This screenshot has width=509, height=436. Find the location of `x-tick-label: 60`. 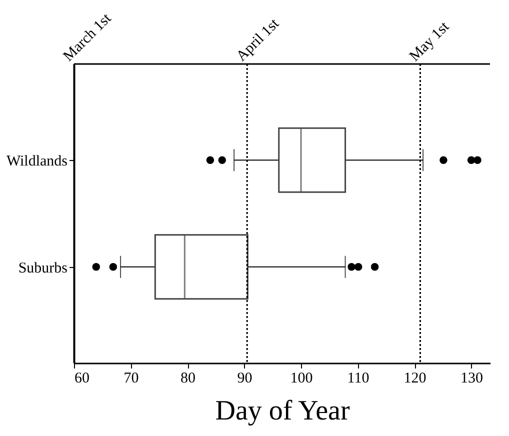

x-tick-label: 60 is located at coordinates (82, 378).